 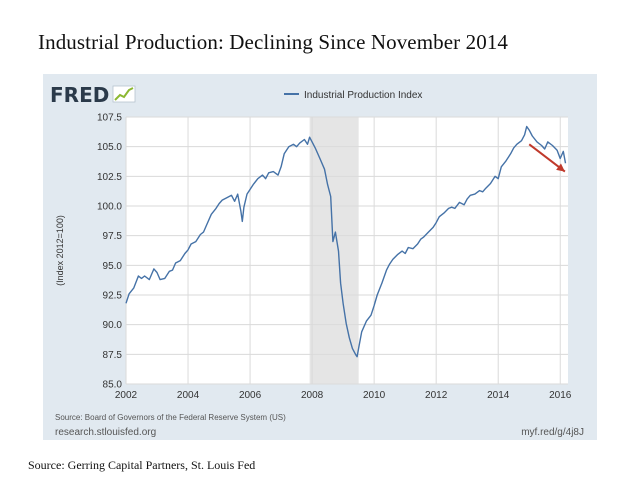 I want to click on y-tick-label: 90.0, so click(x=113, y=325).